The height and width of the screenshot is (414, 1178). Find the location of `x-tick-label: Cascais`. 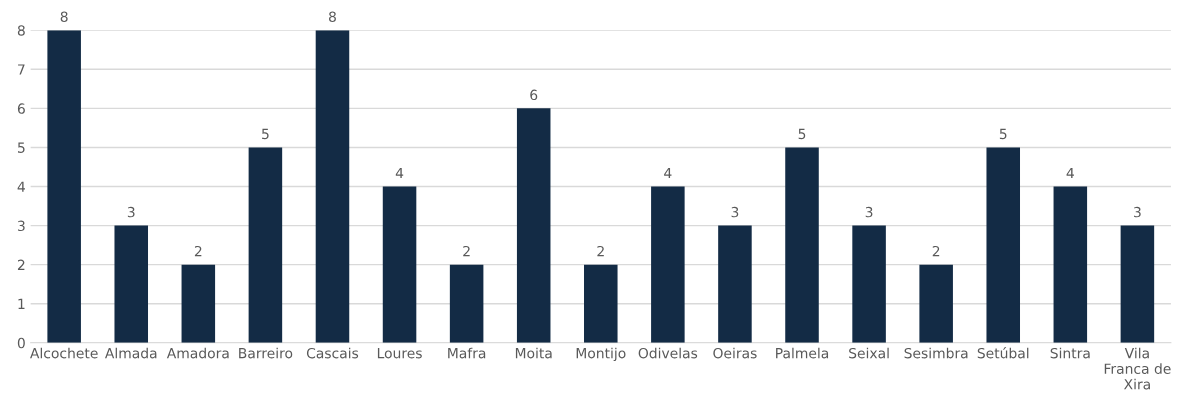

x-tick-label: Cascais is located at coordinates (332, 353).